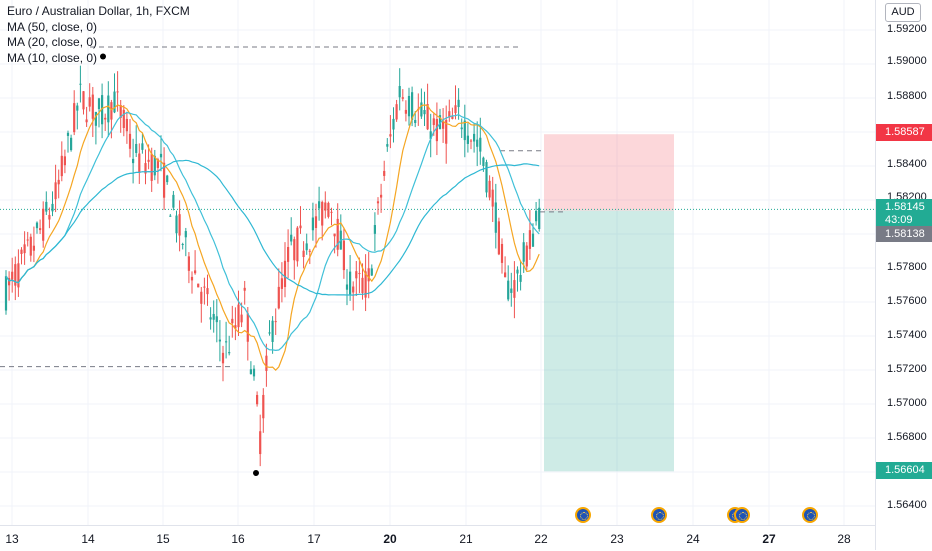 The width and height of the screenshot is (932, 551). I want to click on price-tick: 1.57600, so click(907, 301).